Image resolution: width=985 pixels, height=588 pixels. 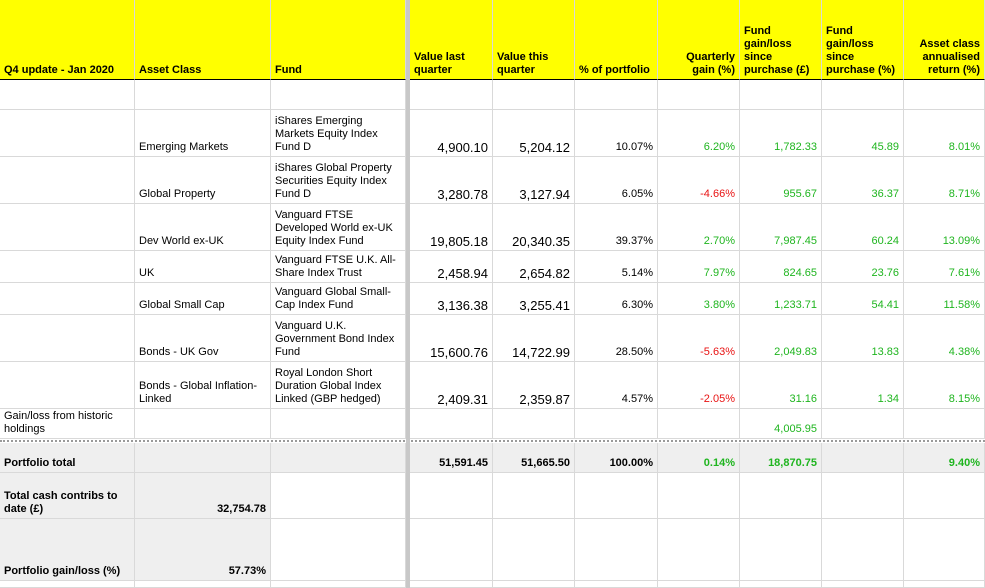 I want to click on asset-class-cell: Bonds - Global Inflation-Linked, so click(x=203, y=385).